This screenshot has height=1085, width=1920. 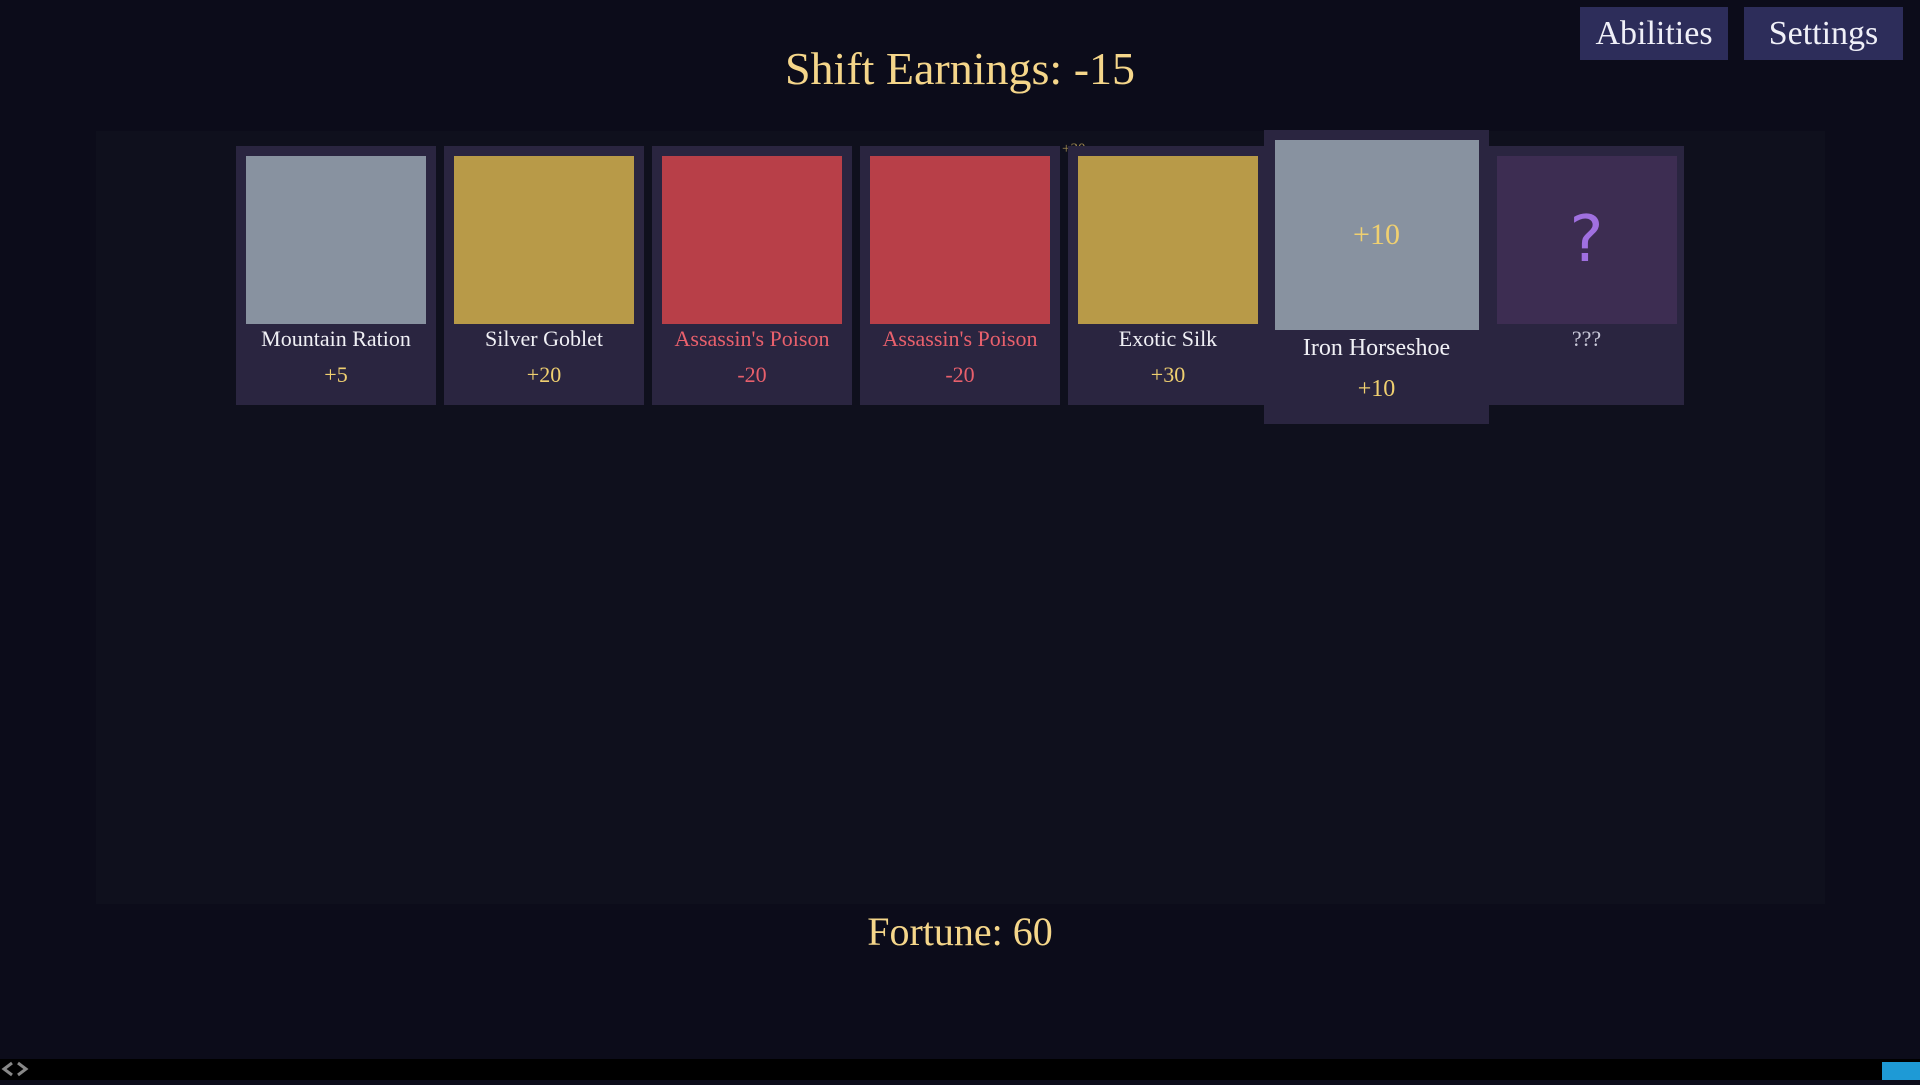 I want to click on item-overlay: +10, so click(x=1376, y=234).